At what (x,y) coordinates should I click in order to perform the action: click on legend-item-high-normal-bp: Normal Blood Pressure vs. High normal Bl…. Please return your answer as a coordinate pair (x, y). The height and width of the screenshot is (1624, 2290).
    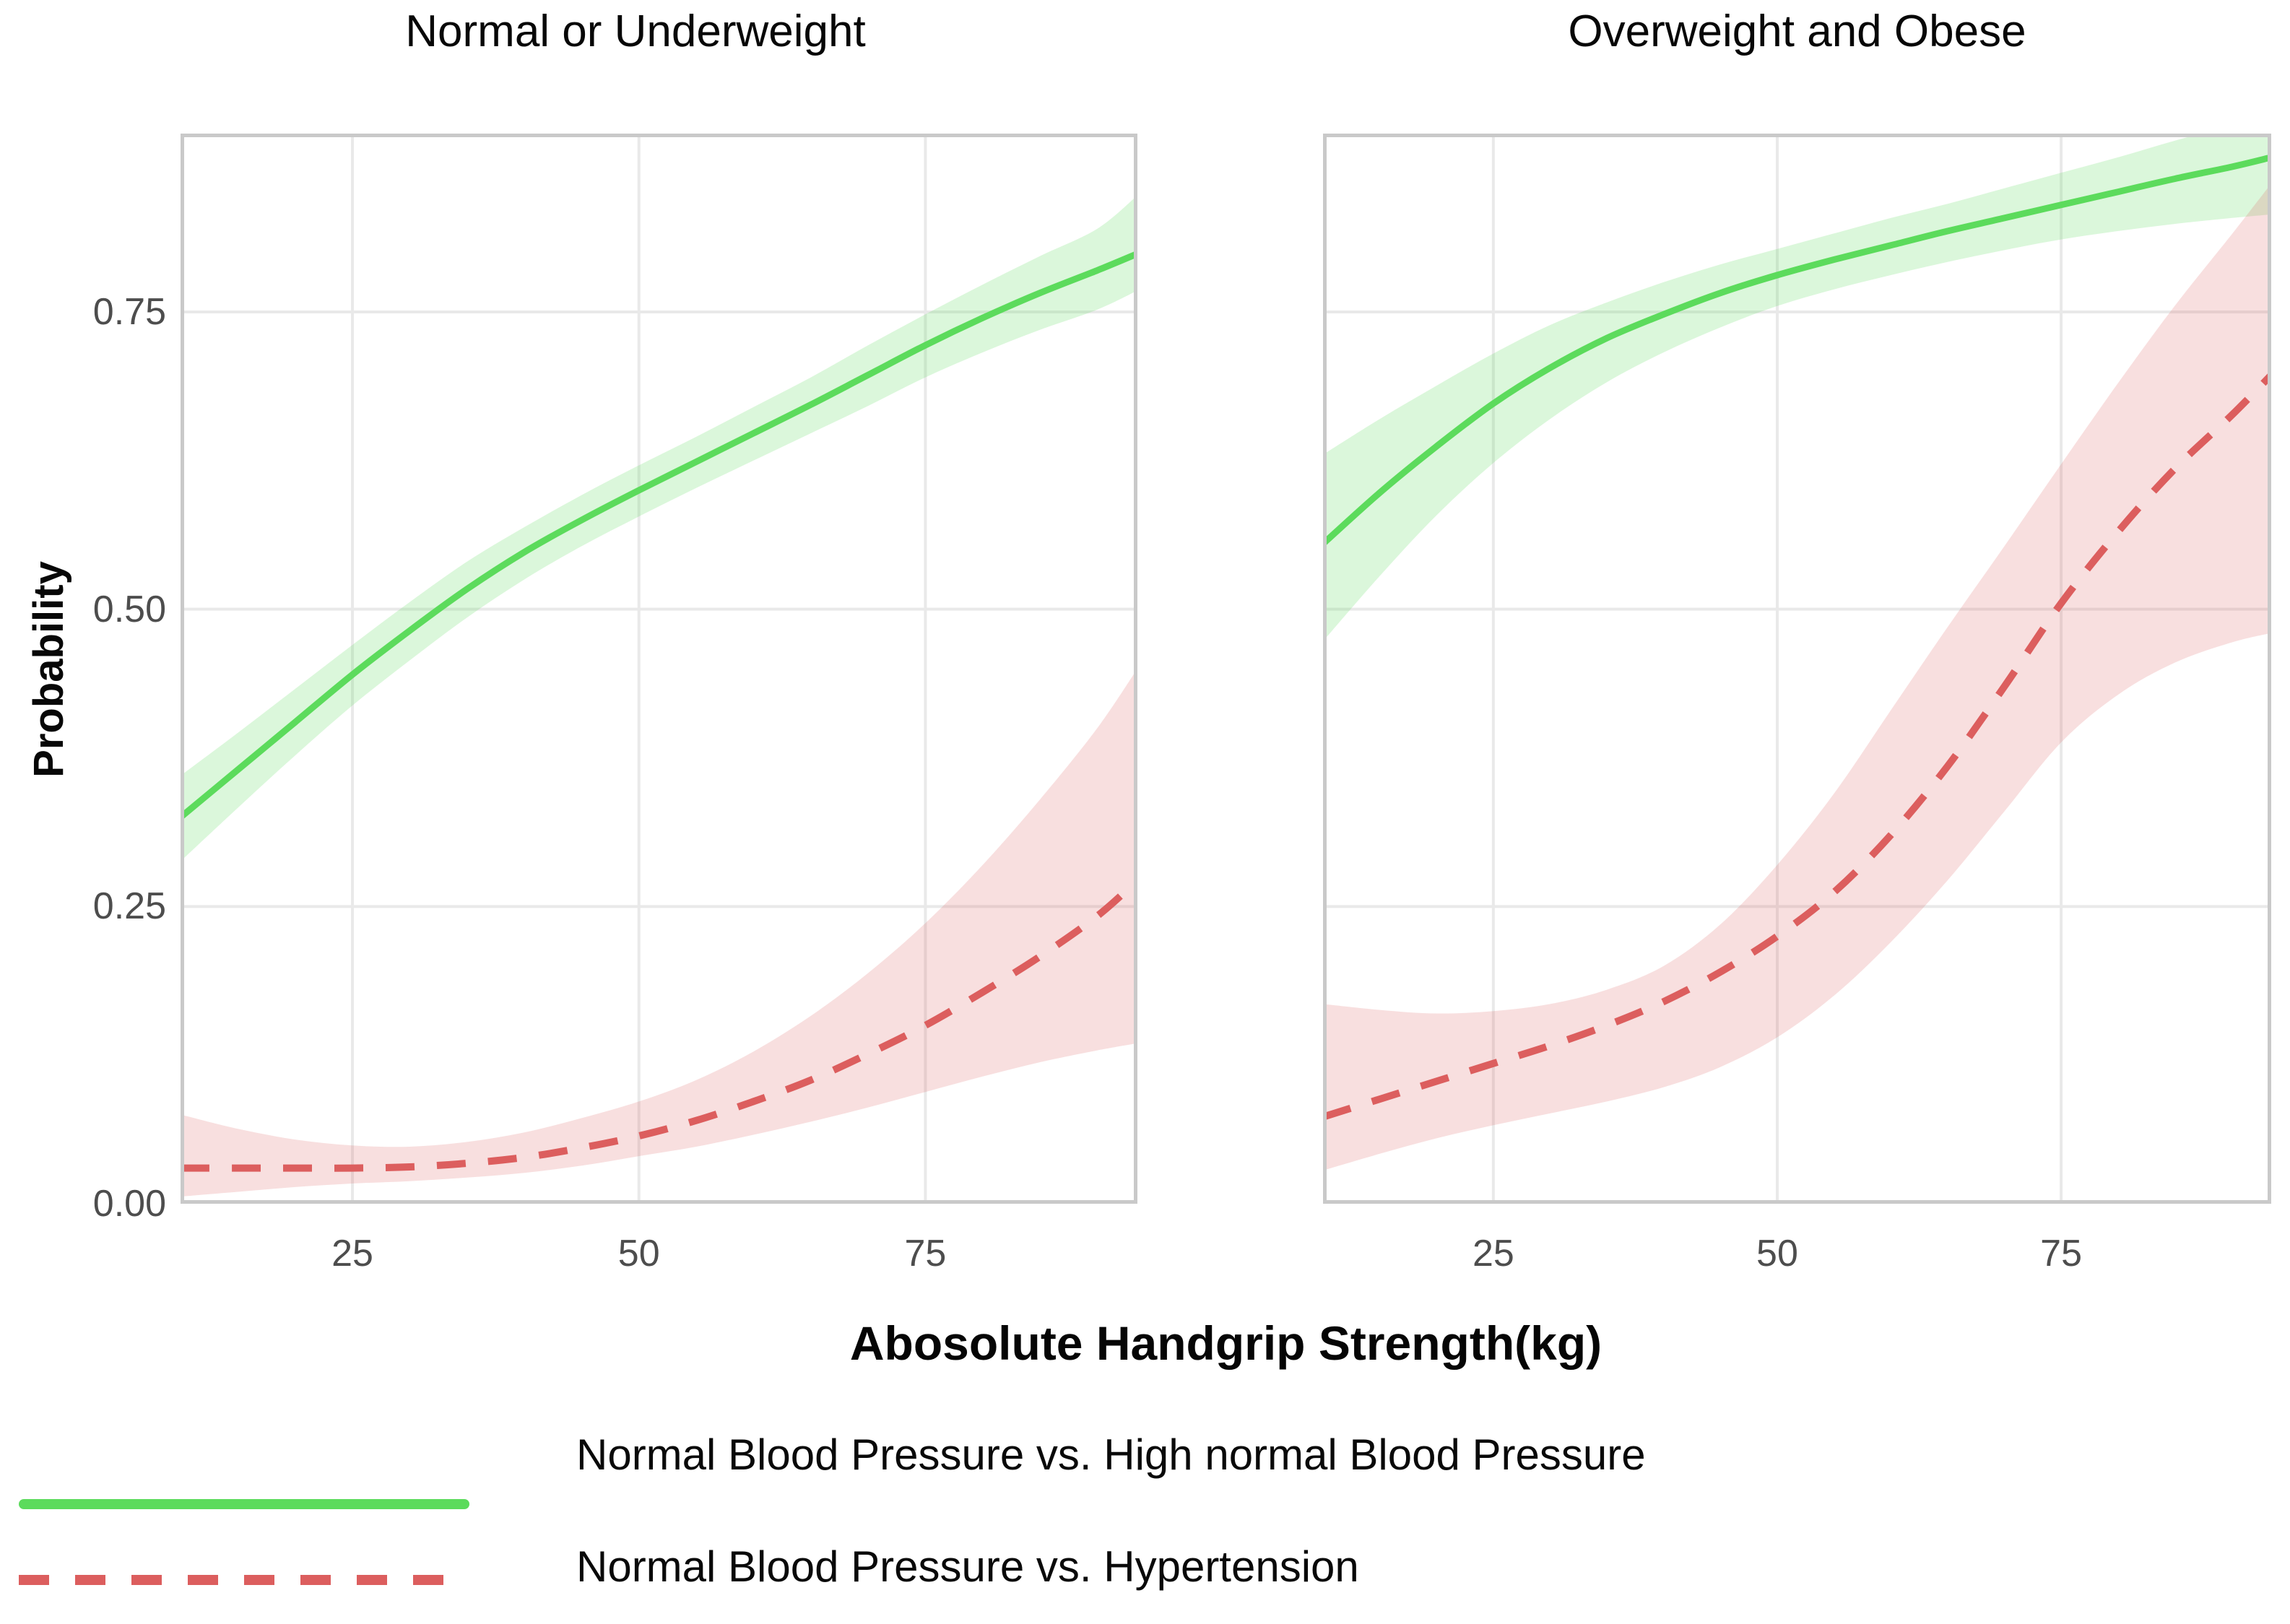
    Looking at the image, I should click on (1145, 1473).